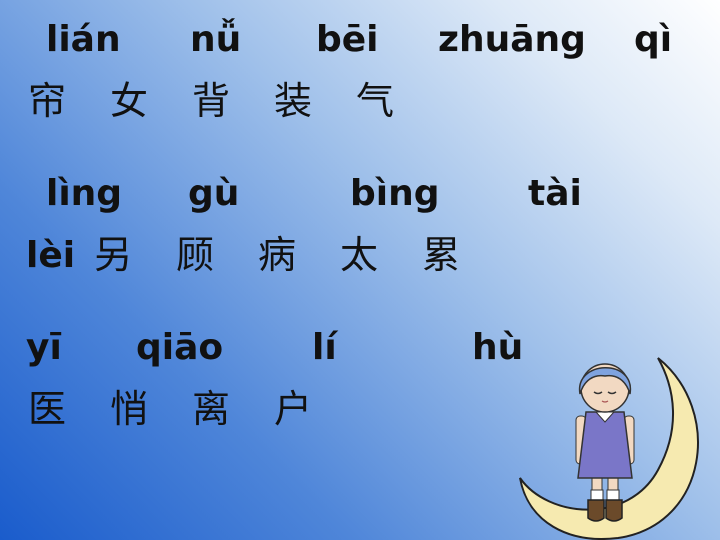 The width and height of the screenshot is (720, 540). What do you see at coordinates (195, 255) in the screenshot?
I see `hanzi-gu: 顾` at bounding box center [195, 255].